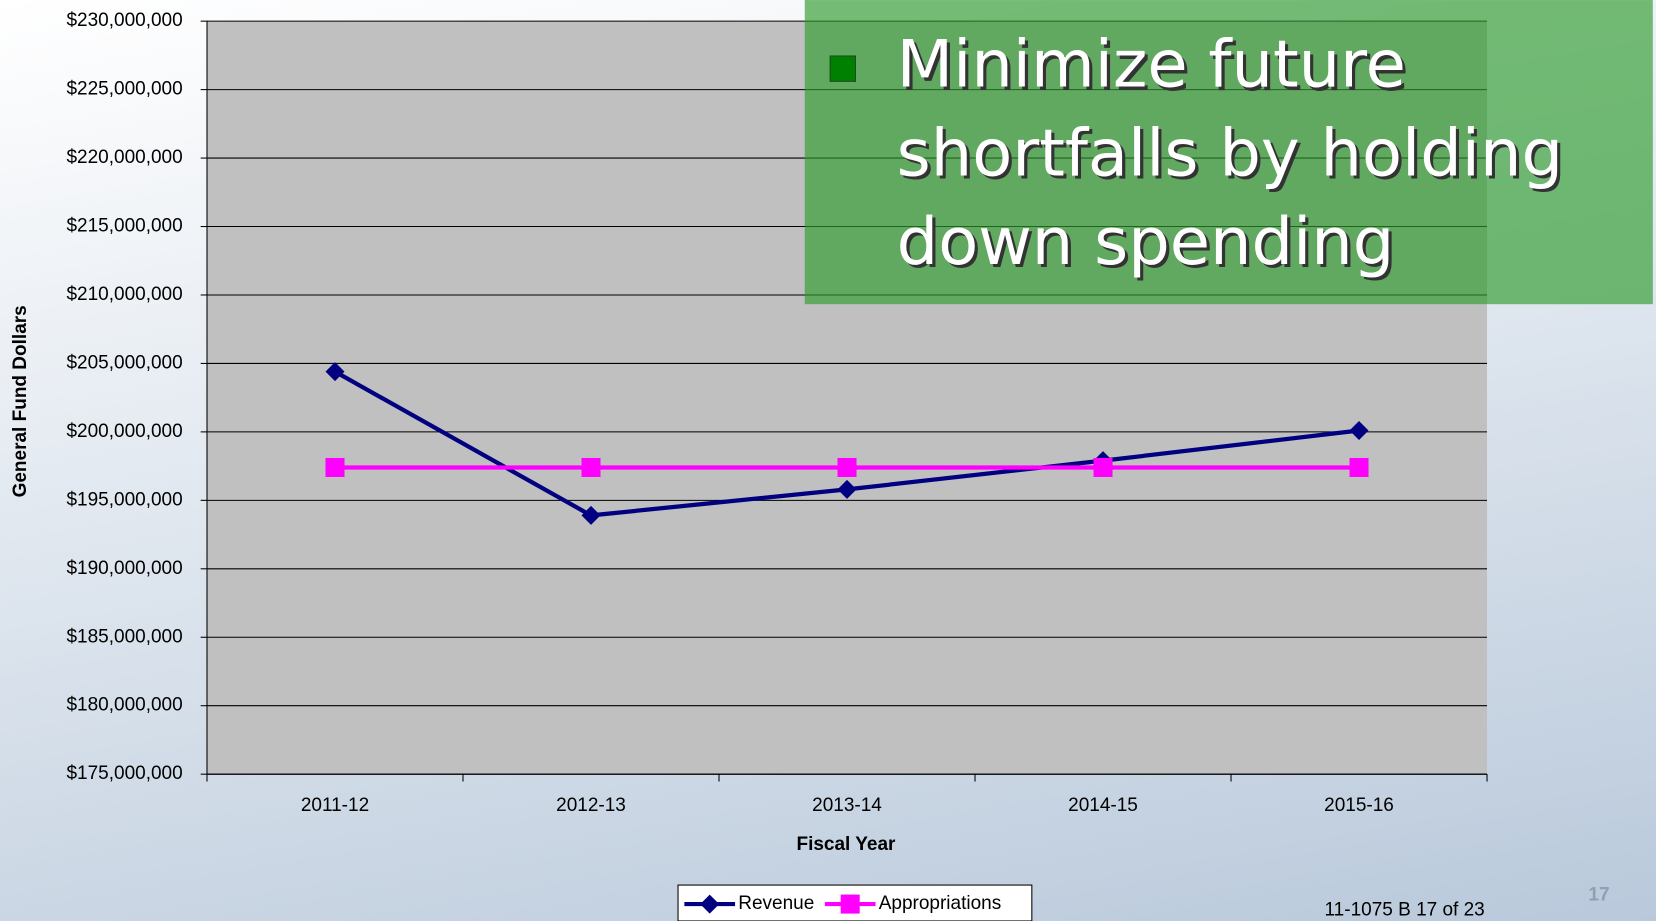 This screenshot has height=921, width=1656. I want to click on y-tick-label: $225,000,000, so click(124, 89).